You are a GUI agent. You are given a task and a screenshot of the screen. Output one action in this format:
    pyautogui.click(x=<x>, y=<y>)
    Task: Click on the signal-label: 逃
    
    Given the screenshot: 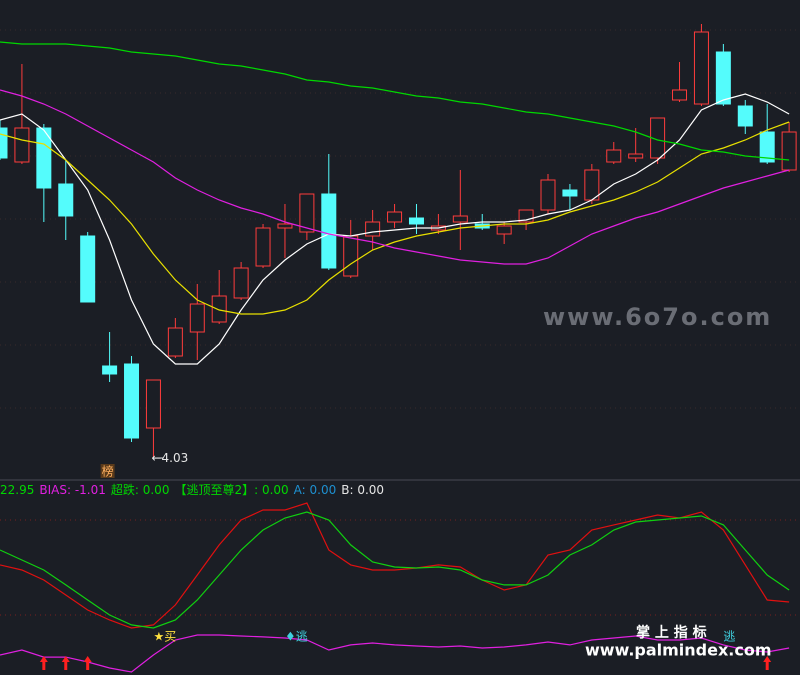 What is the action you would take?
    pyautogui.click(x=729, y=637)
    